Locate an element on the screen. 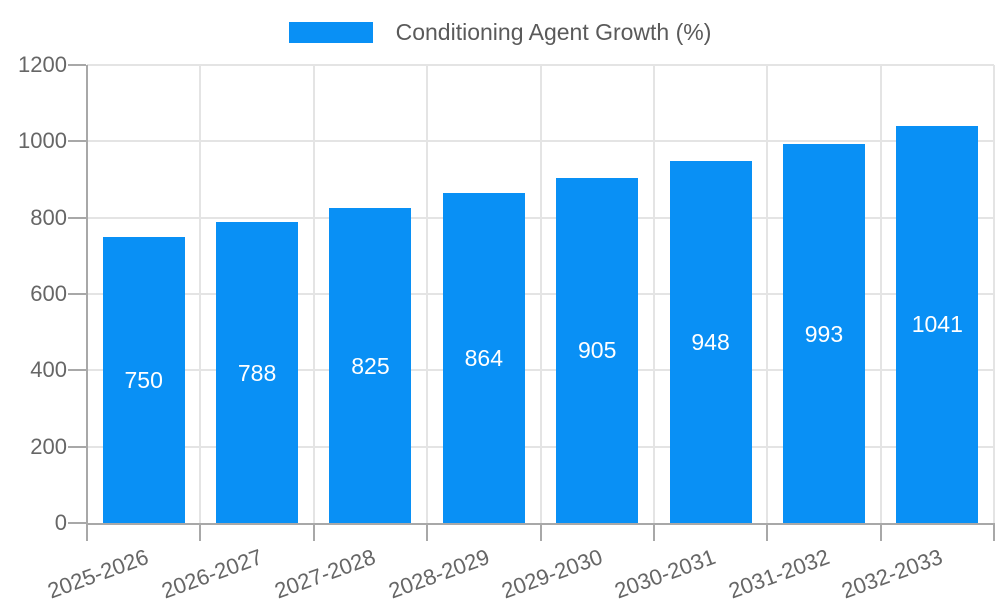 This screenshot has width=1000, height=600. y-tick-label: 1200 is located at coordinates (42, 64).